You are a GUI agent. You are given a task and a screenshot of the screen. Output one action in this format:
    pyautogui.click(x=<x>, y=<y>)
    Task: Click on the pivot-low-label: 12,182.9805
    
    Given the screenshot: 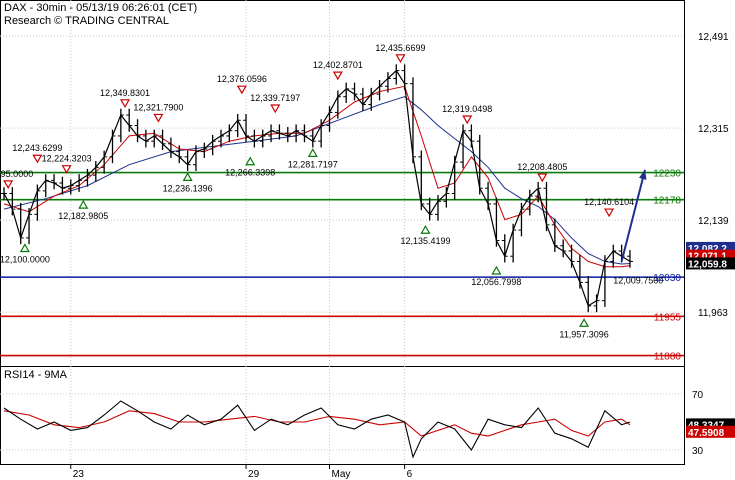 What is the action you would take?
    pyautogui.click(x=83, y=216)
    